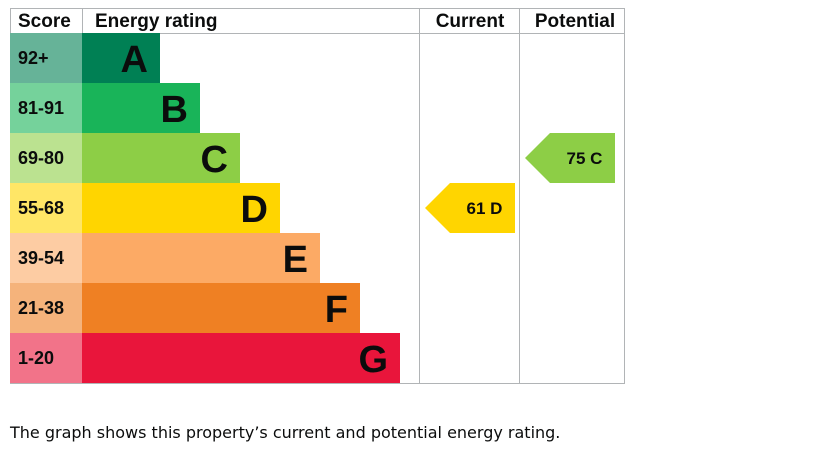 This screenshot has width=814, height=464. I want to click on band-e: 39-54 E, so click(165, 258).